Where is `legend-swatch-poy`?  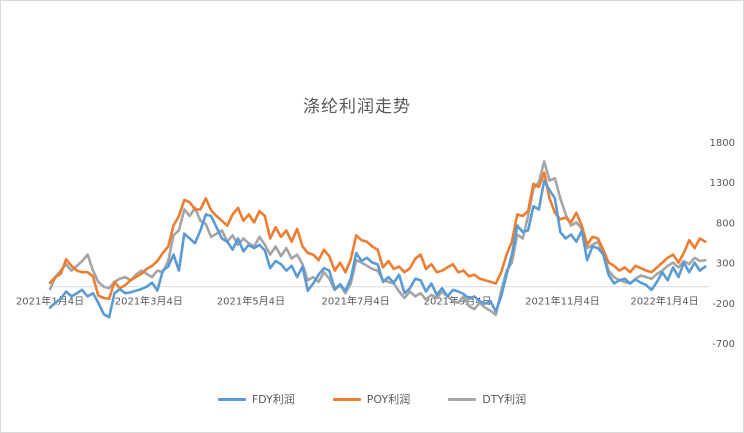
legend-swatch-poy is located at coordinates (346, 399).